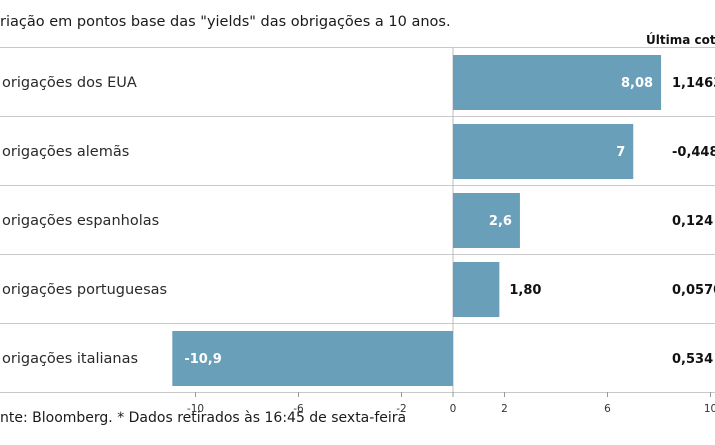  I want to click on x-tick-label: -6, so click(298, 409).